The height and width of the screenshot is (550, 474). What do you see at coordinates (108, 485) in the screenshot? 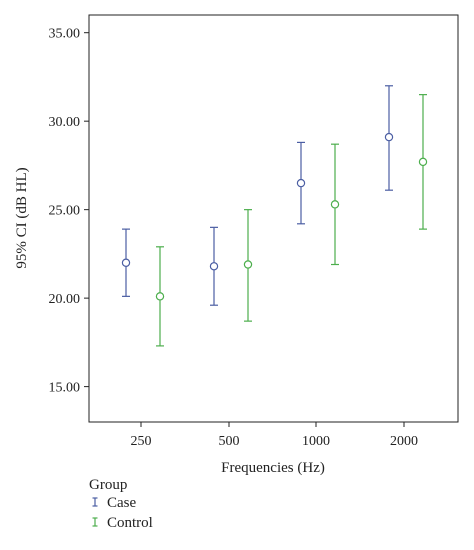
I see `legend-title: Group` at bounding box center [108, 485].